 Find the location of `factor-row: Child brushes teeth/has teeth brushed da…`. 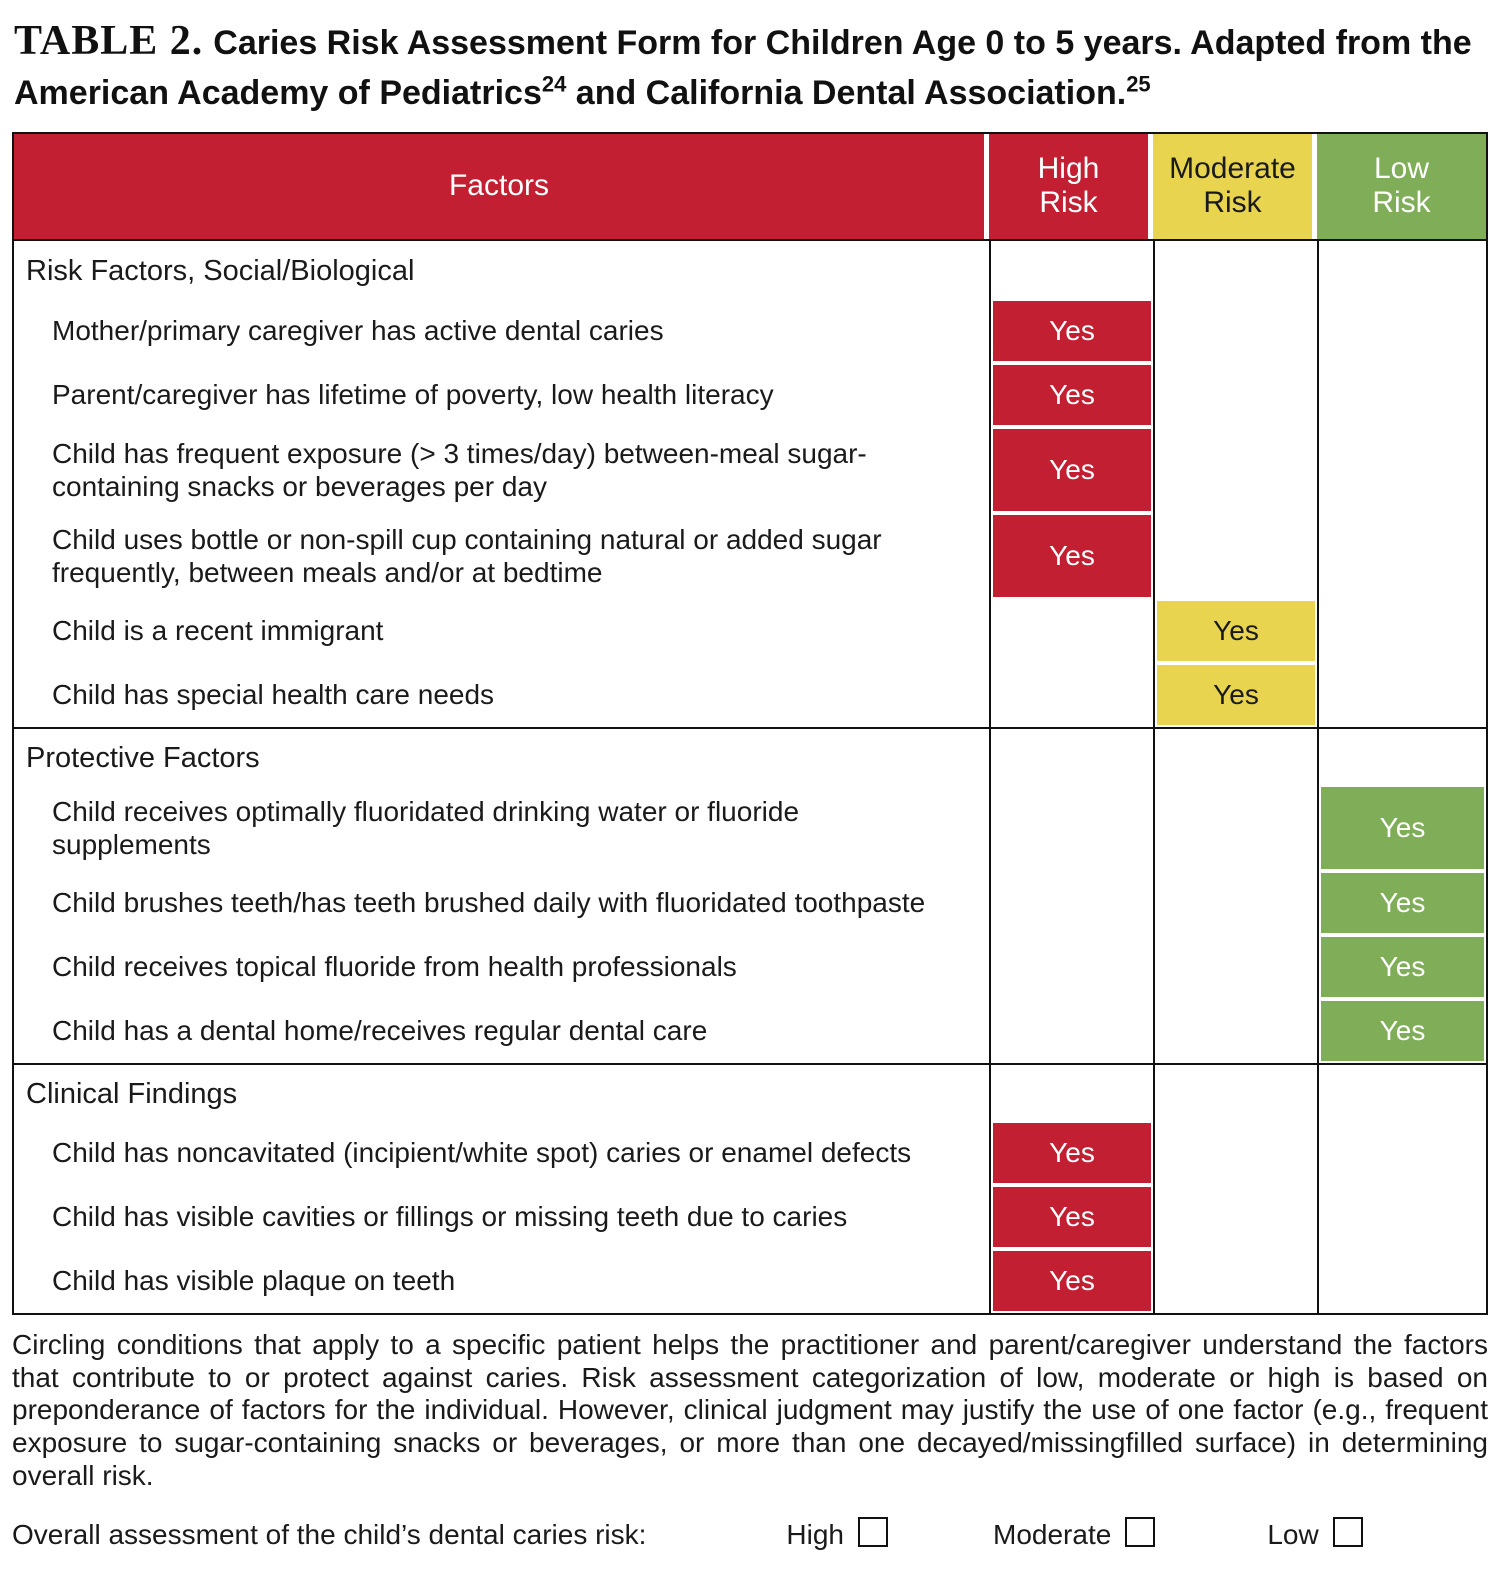

factor-row: Child brushes teeth/has teeth brushed da… is located at coordinates (750, 902).